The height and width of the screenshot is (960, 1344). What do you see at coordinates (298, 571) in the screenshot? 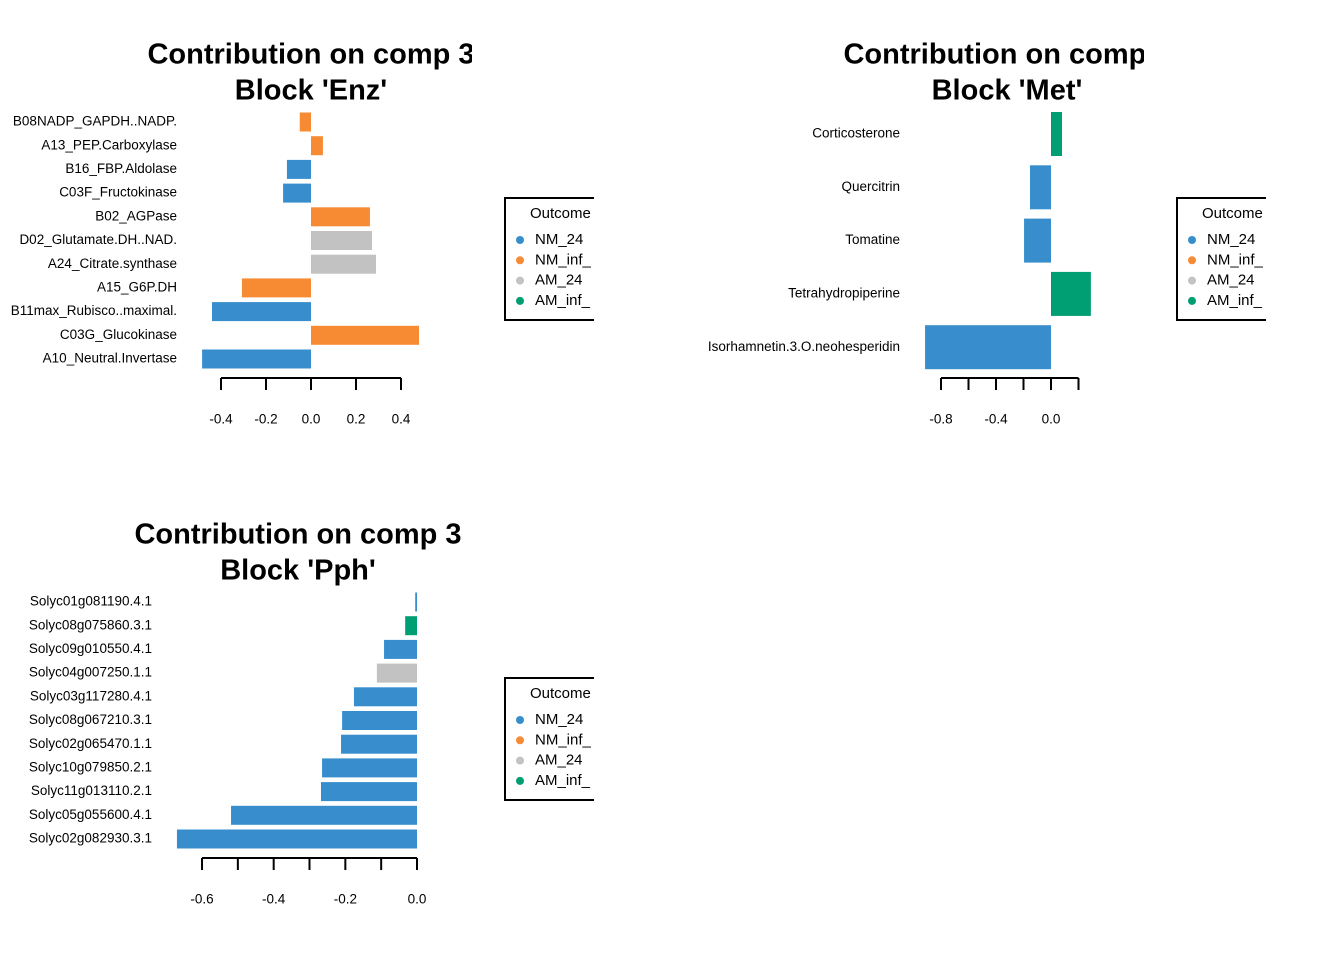
I see `chart-subtitle: Block 'Pph'` at bounding box center [298, 571].